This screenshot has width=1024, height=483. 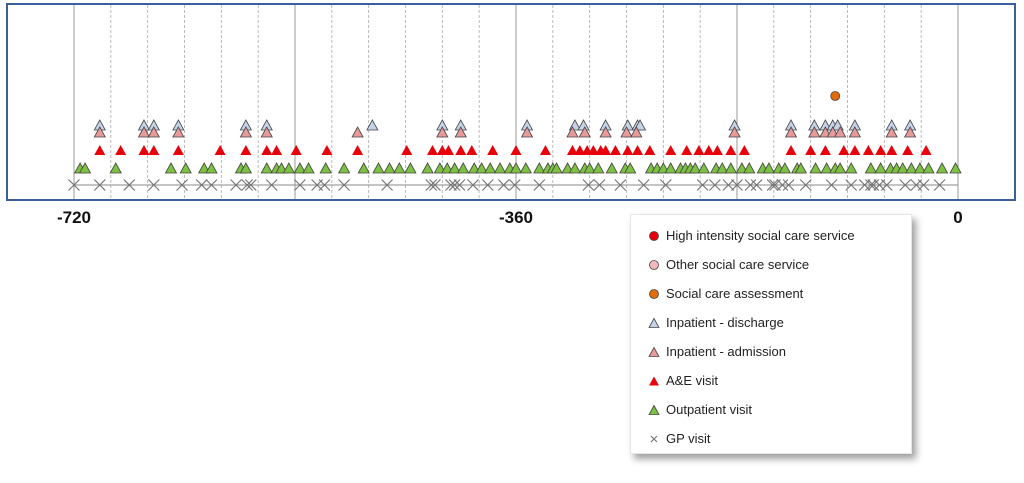 I want to click on legend-label: Inpatient - admission, so click(x=726, y=351).